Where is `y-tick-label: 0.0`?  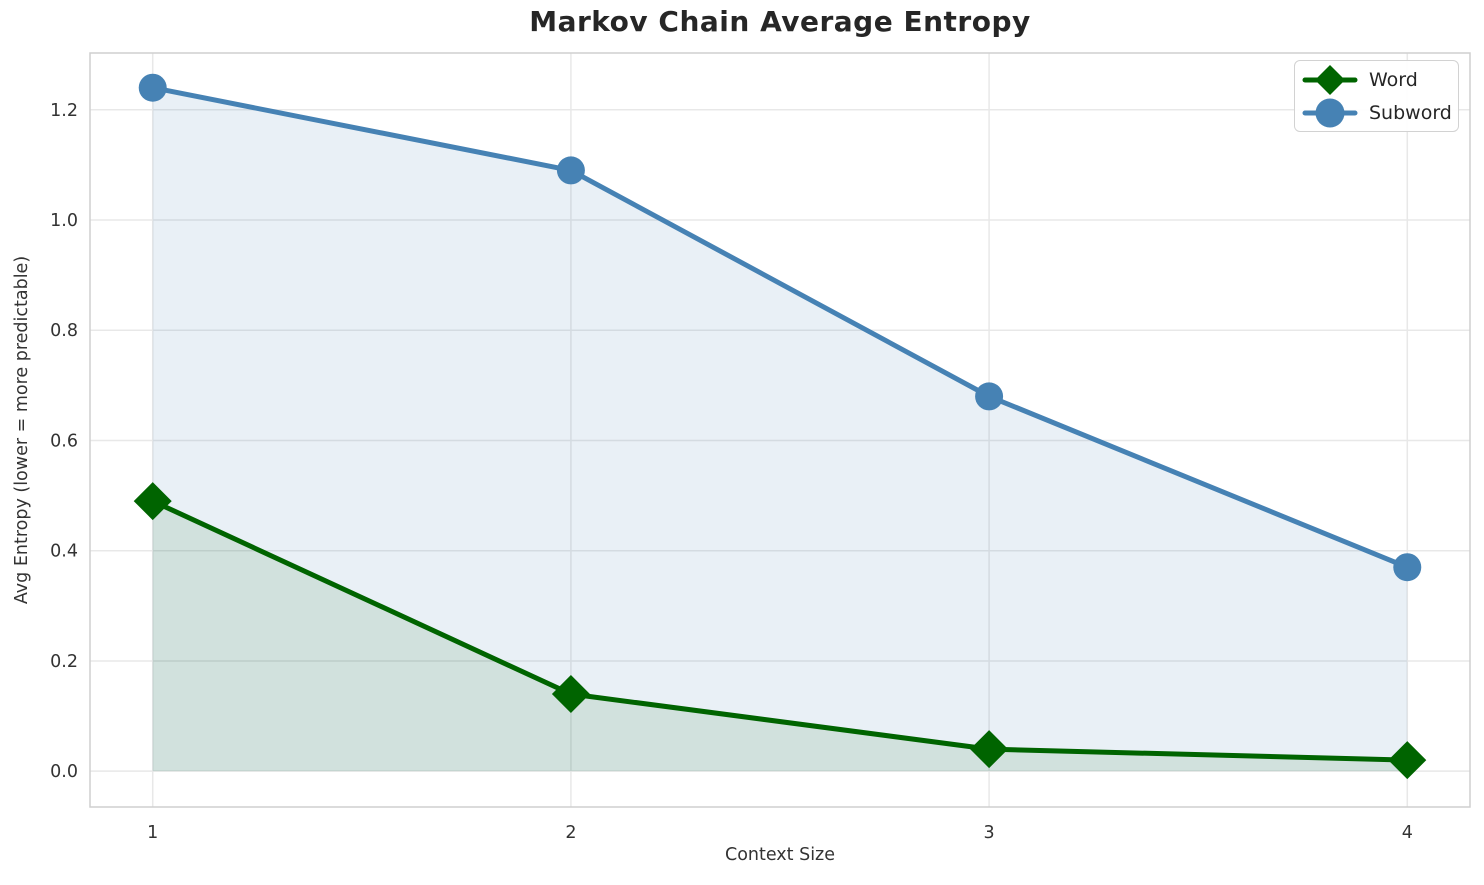 y-tick-label: 0.0 is located at coordinates (64, 772).